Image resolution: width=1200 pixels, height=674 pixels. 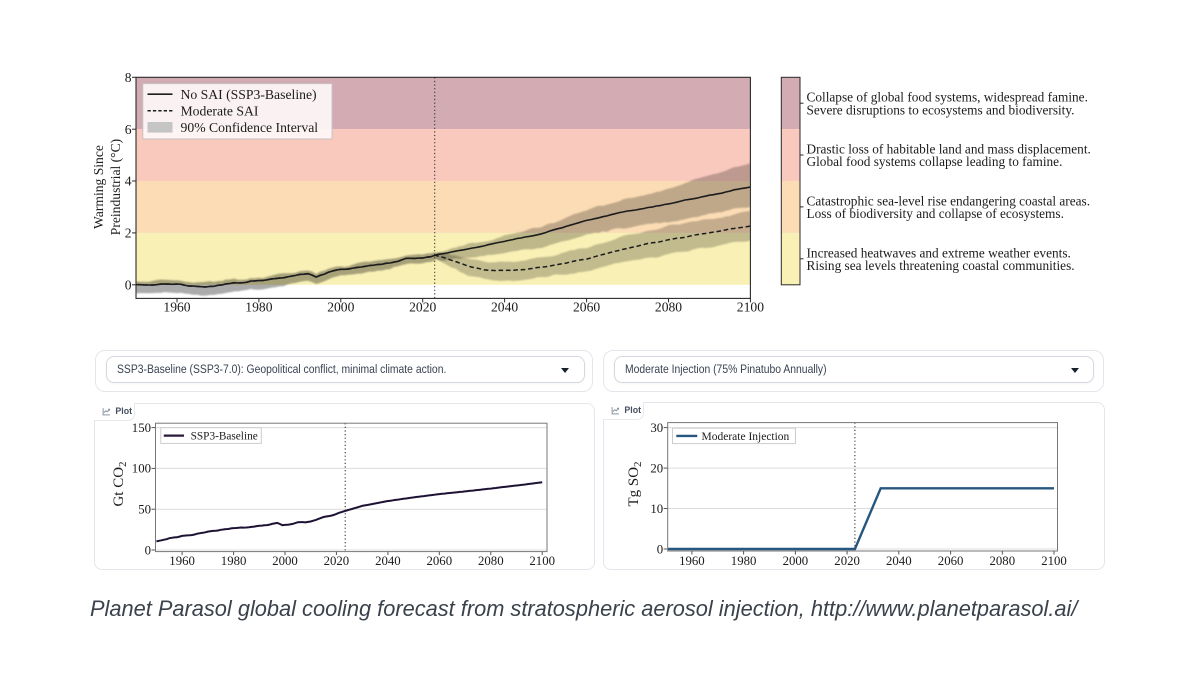 I want to click on svg-text: SSP3-Baseline, so click(x=224, y=437).